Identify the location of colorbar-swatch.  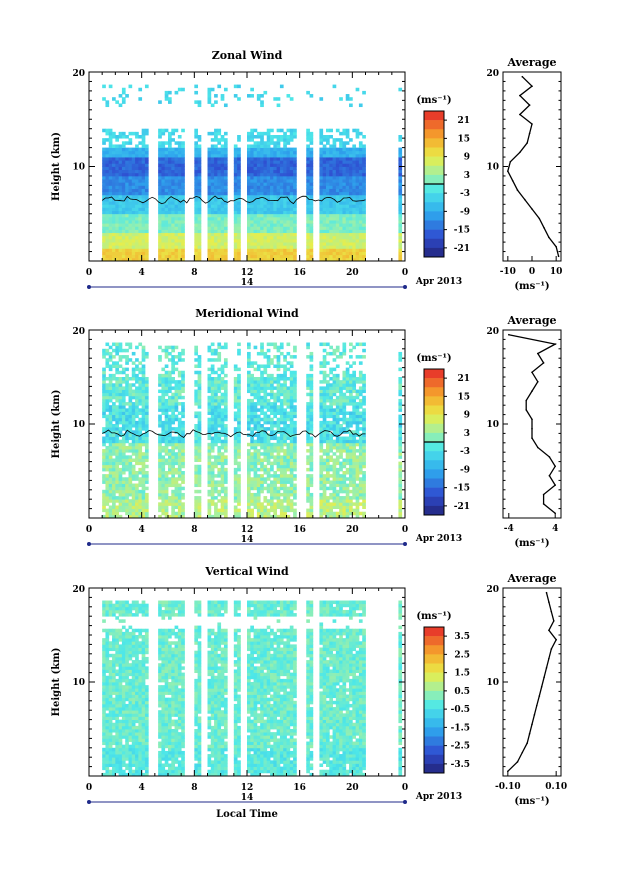
(434, 134).